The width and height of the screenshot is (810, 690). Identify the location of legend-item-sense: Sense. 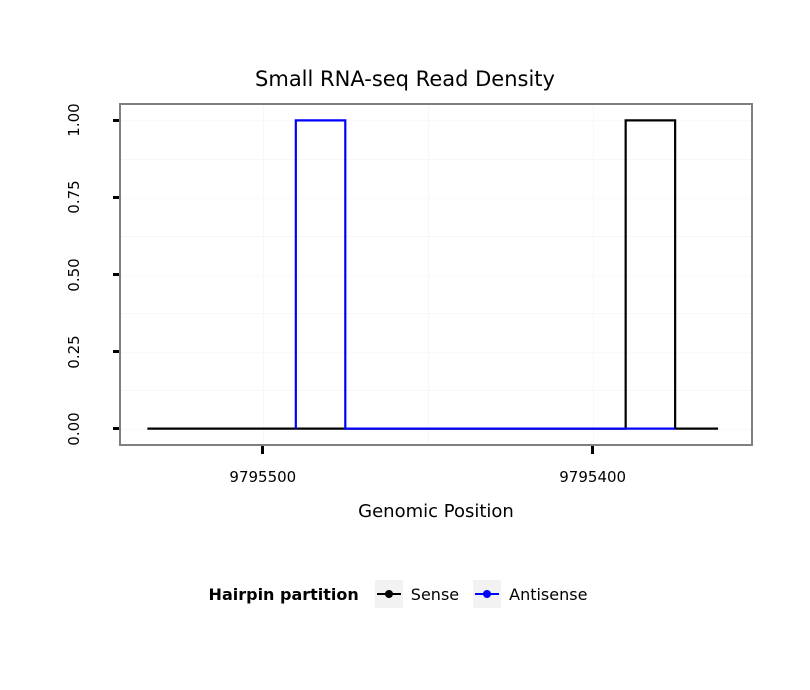
(417, 594).